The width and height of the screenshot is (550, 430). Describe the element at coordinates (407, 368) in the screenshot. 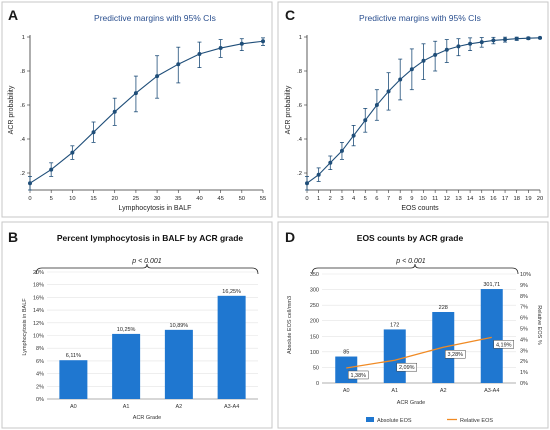

I see `panel-d-line-data-label: 2,09%` at that location.